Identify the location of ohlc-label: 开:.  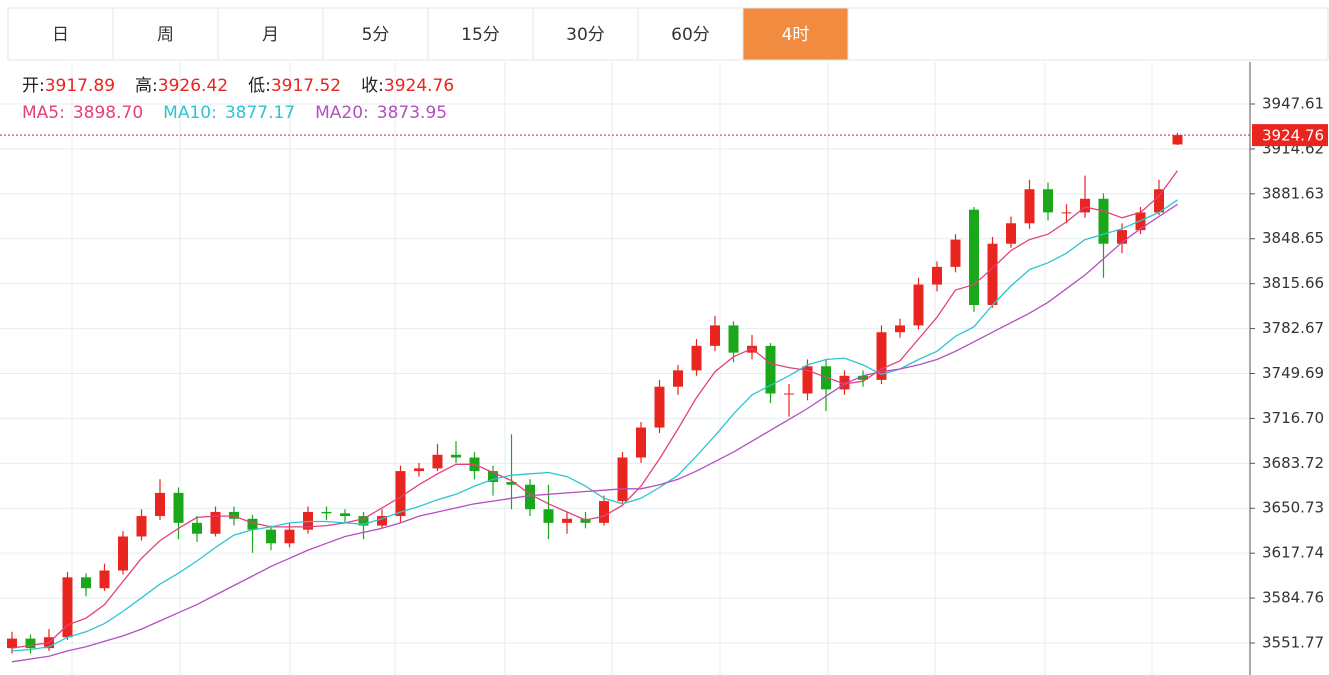
(33, 86).